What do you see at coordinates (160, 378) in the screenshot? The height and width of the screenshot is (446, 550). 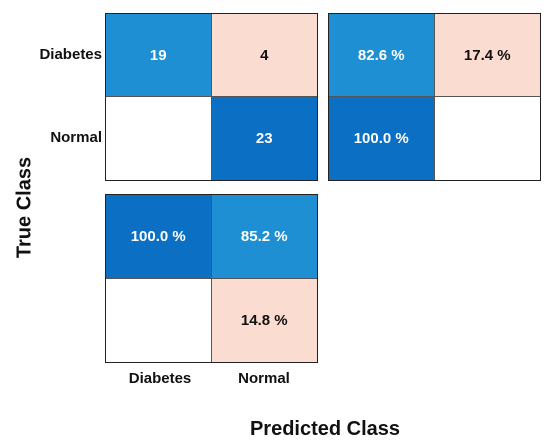 I see `col-label-diabetes: Diabetes` at bounding box center [160, 378].